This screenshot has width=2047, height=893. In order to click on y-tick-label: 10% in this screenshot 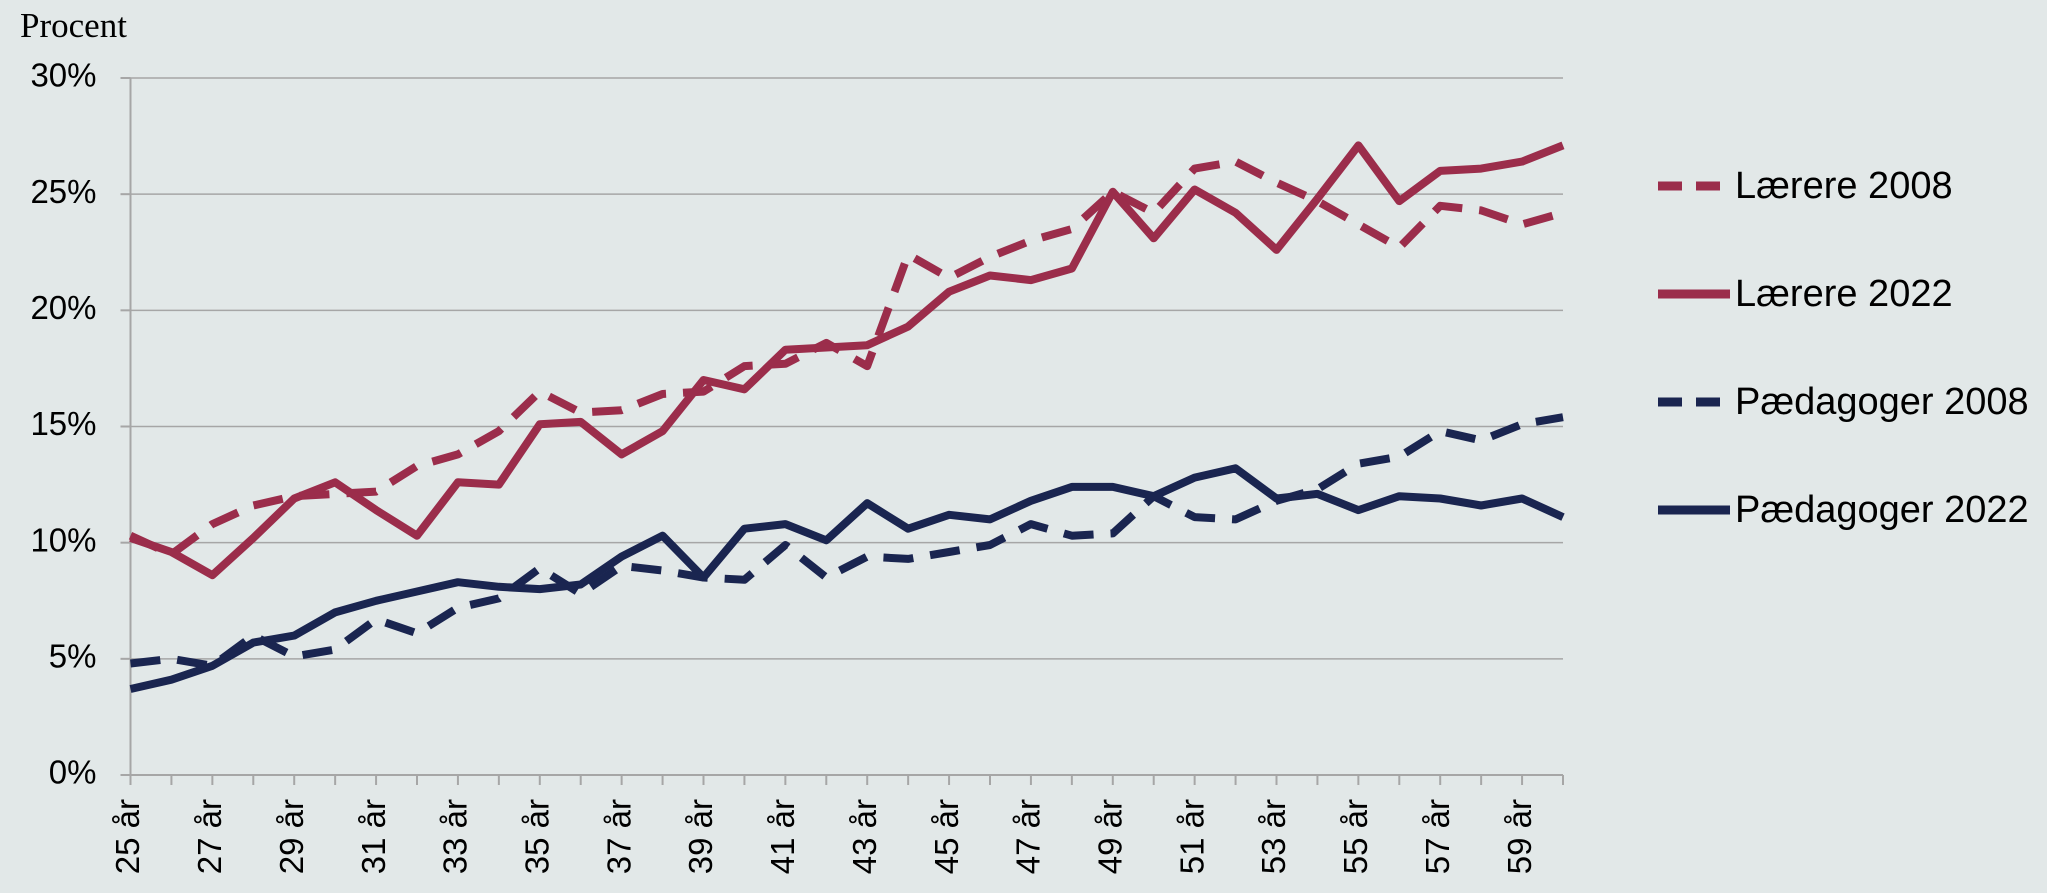, I will do `click(63, 539)`.